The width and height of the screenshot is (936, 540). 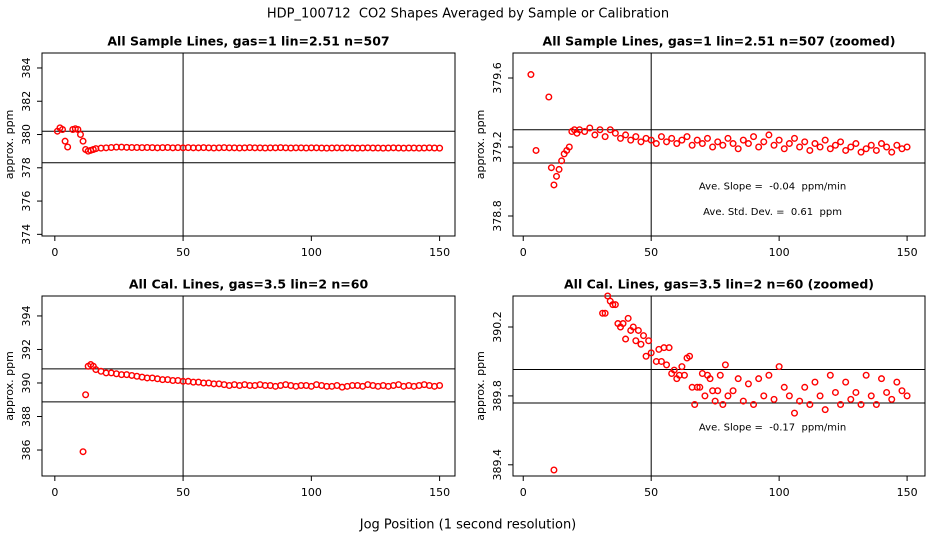 What do you see at coordinates (26, 382) in the screenshot?
I see `y-tick-label: 390` at bounding box center [26, 382].